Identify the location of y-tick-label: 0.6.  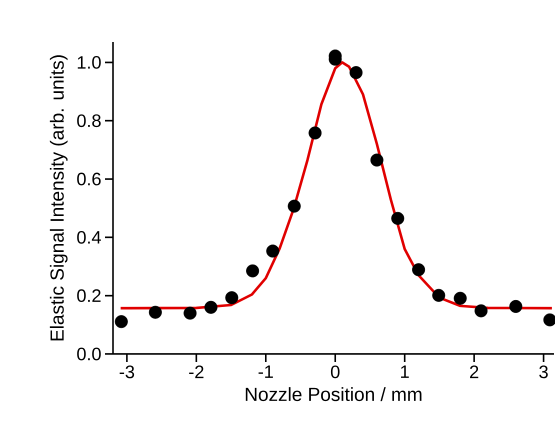
(89, 179).